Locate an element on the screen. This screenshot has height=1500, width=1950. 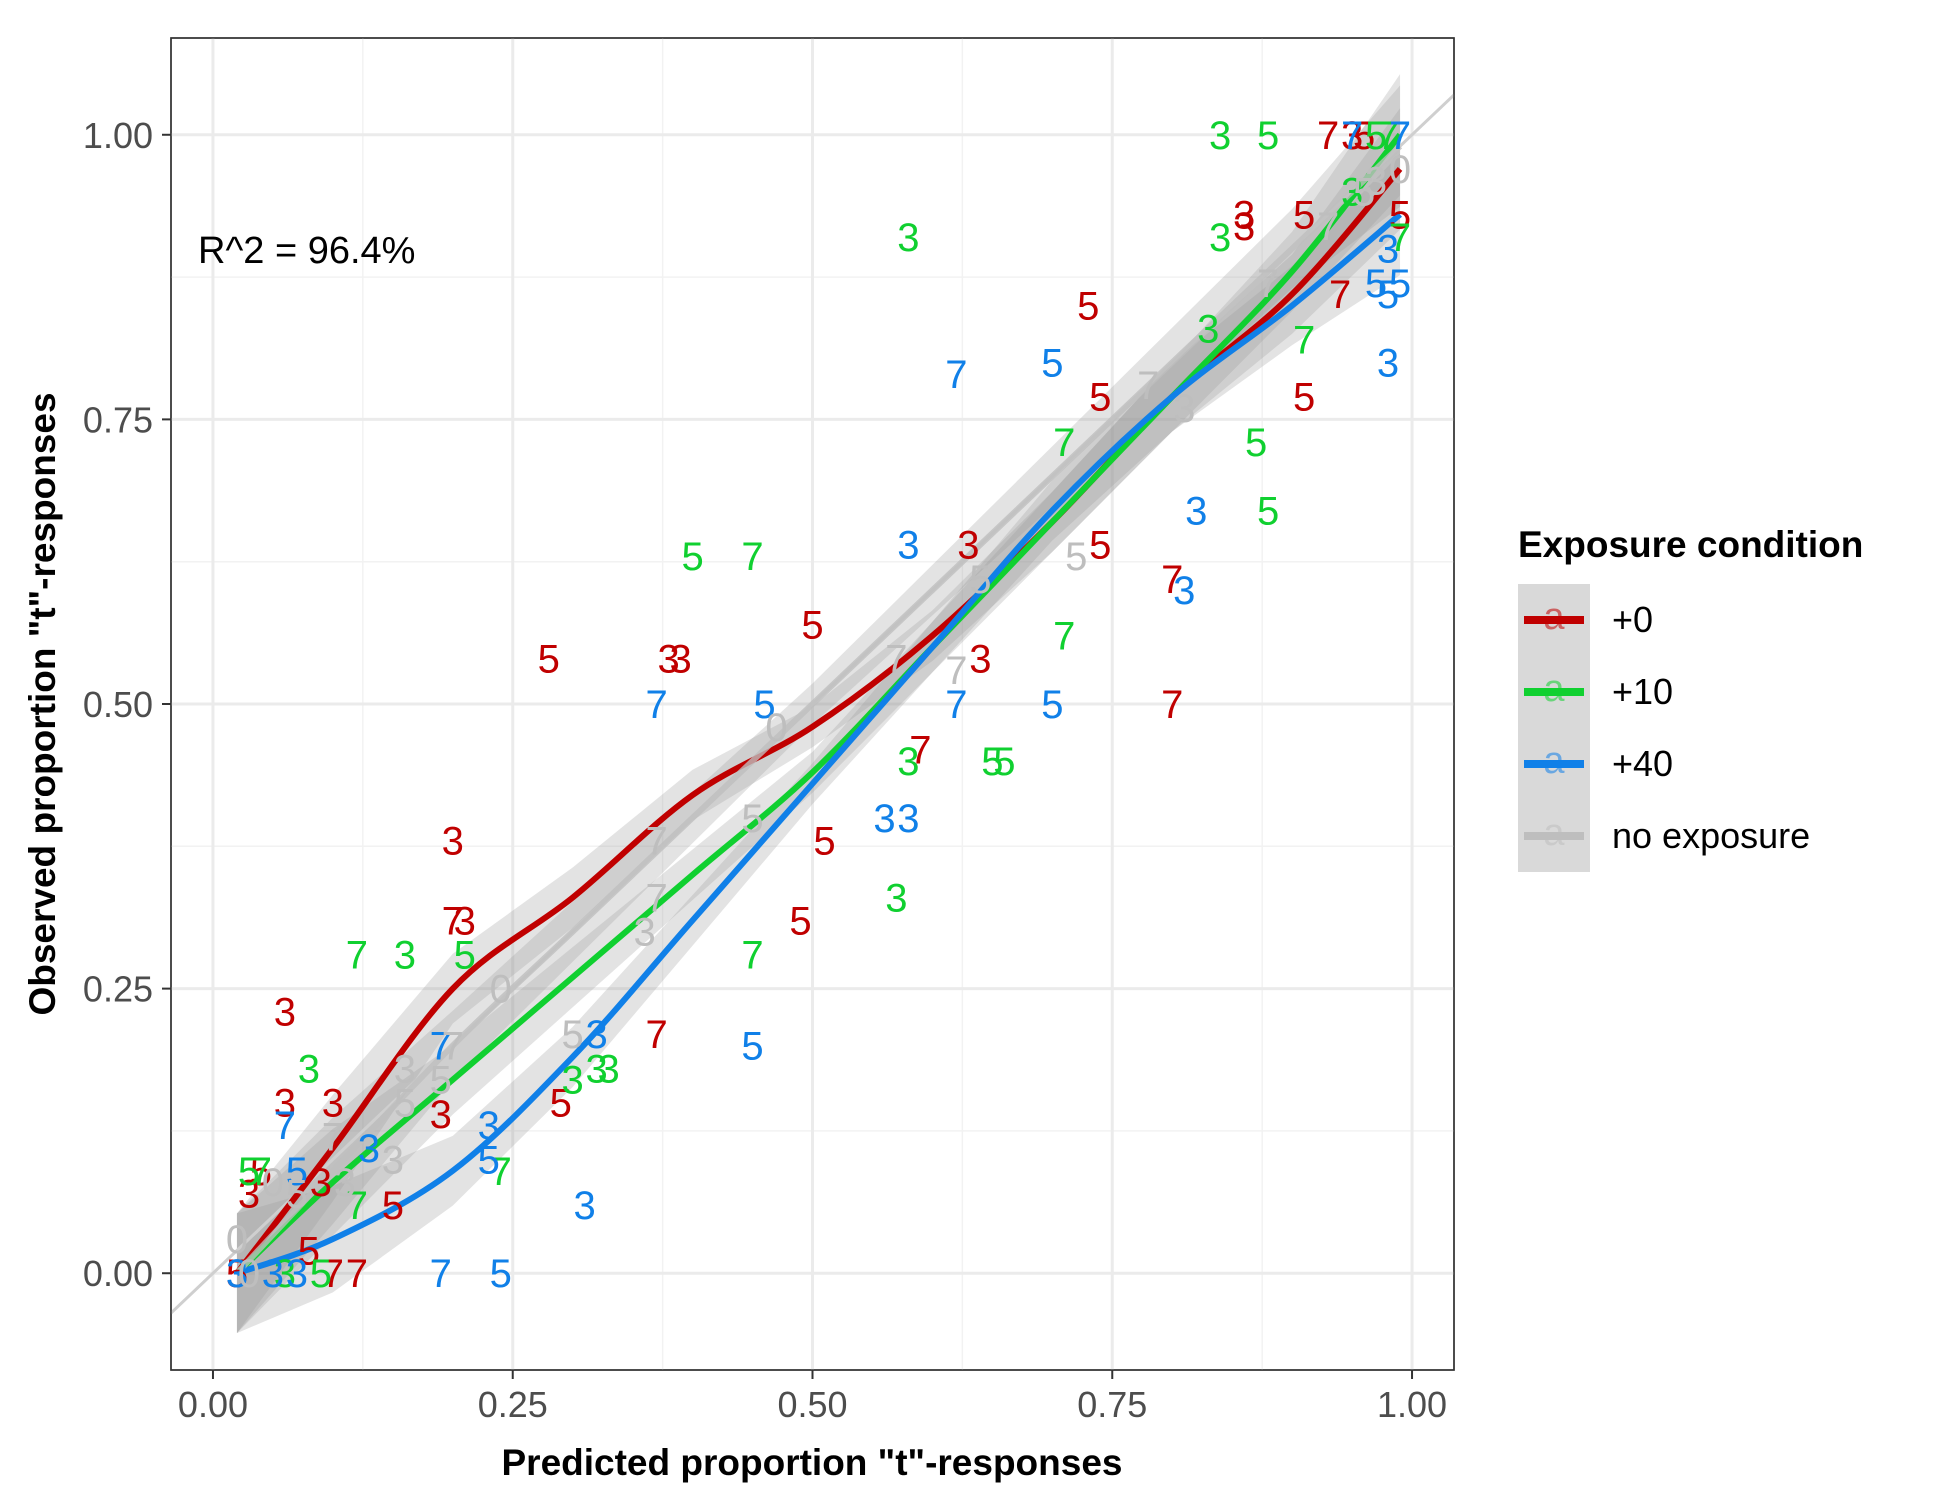
y-axis-title: Observed proportion "t"-responses is located at coordinates (42, 703).